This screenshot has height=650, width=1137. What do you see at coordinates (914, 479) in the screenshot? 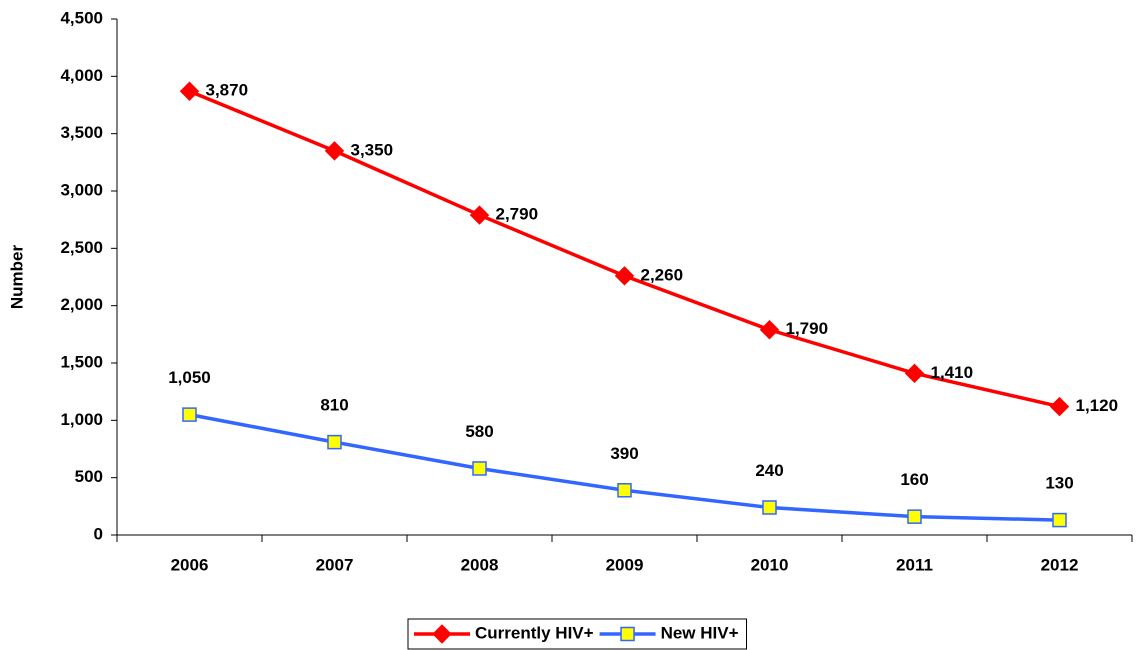
I see `data-label: 160` at bounding box center [914, 479].